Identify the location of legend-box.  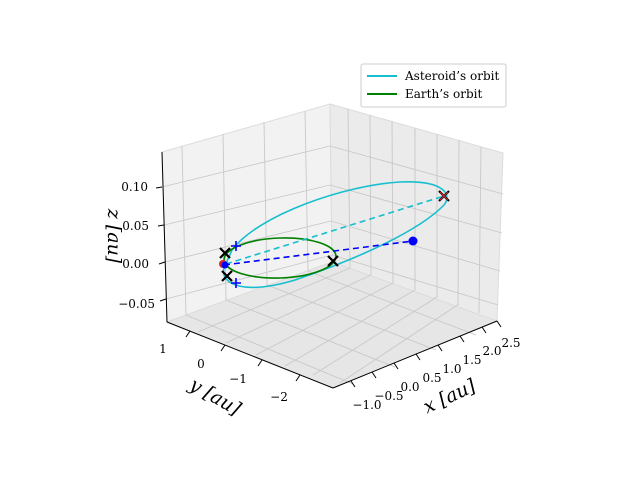
(433, 85).